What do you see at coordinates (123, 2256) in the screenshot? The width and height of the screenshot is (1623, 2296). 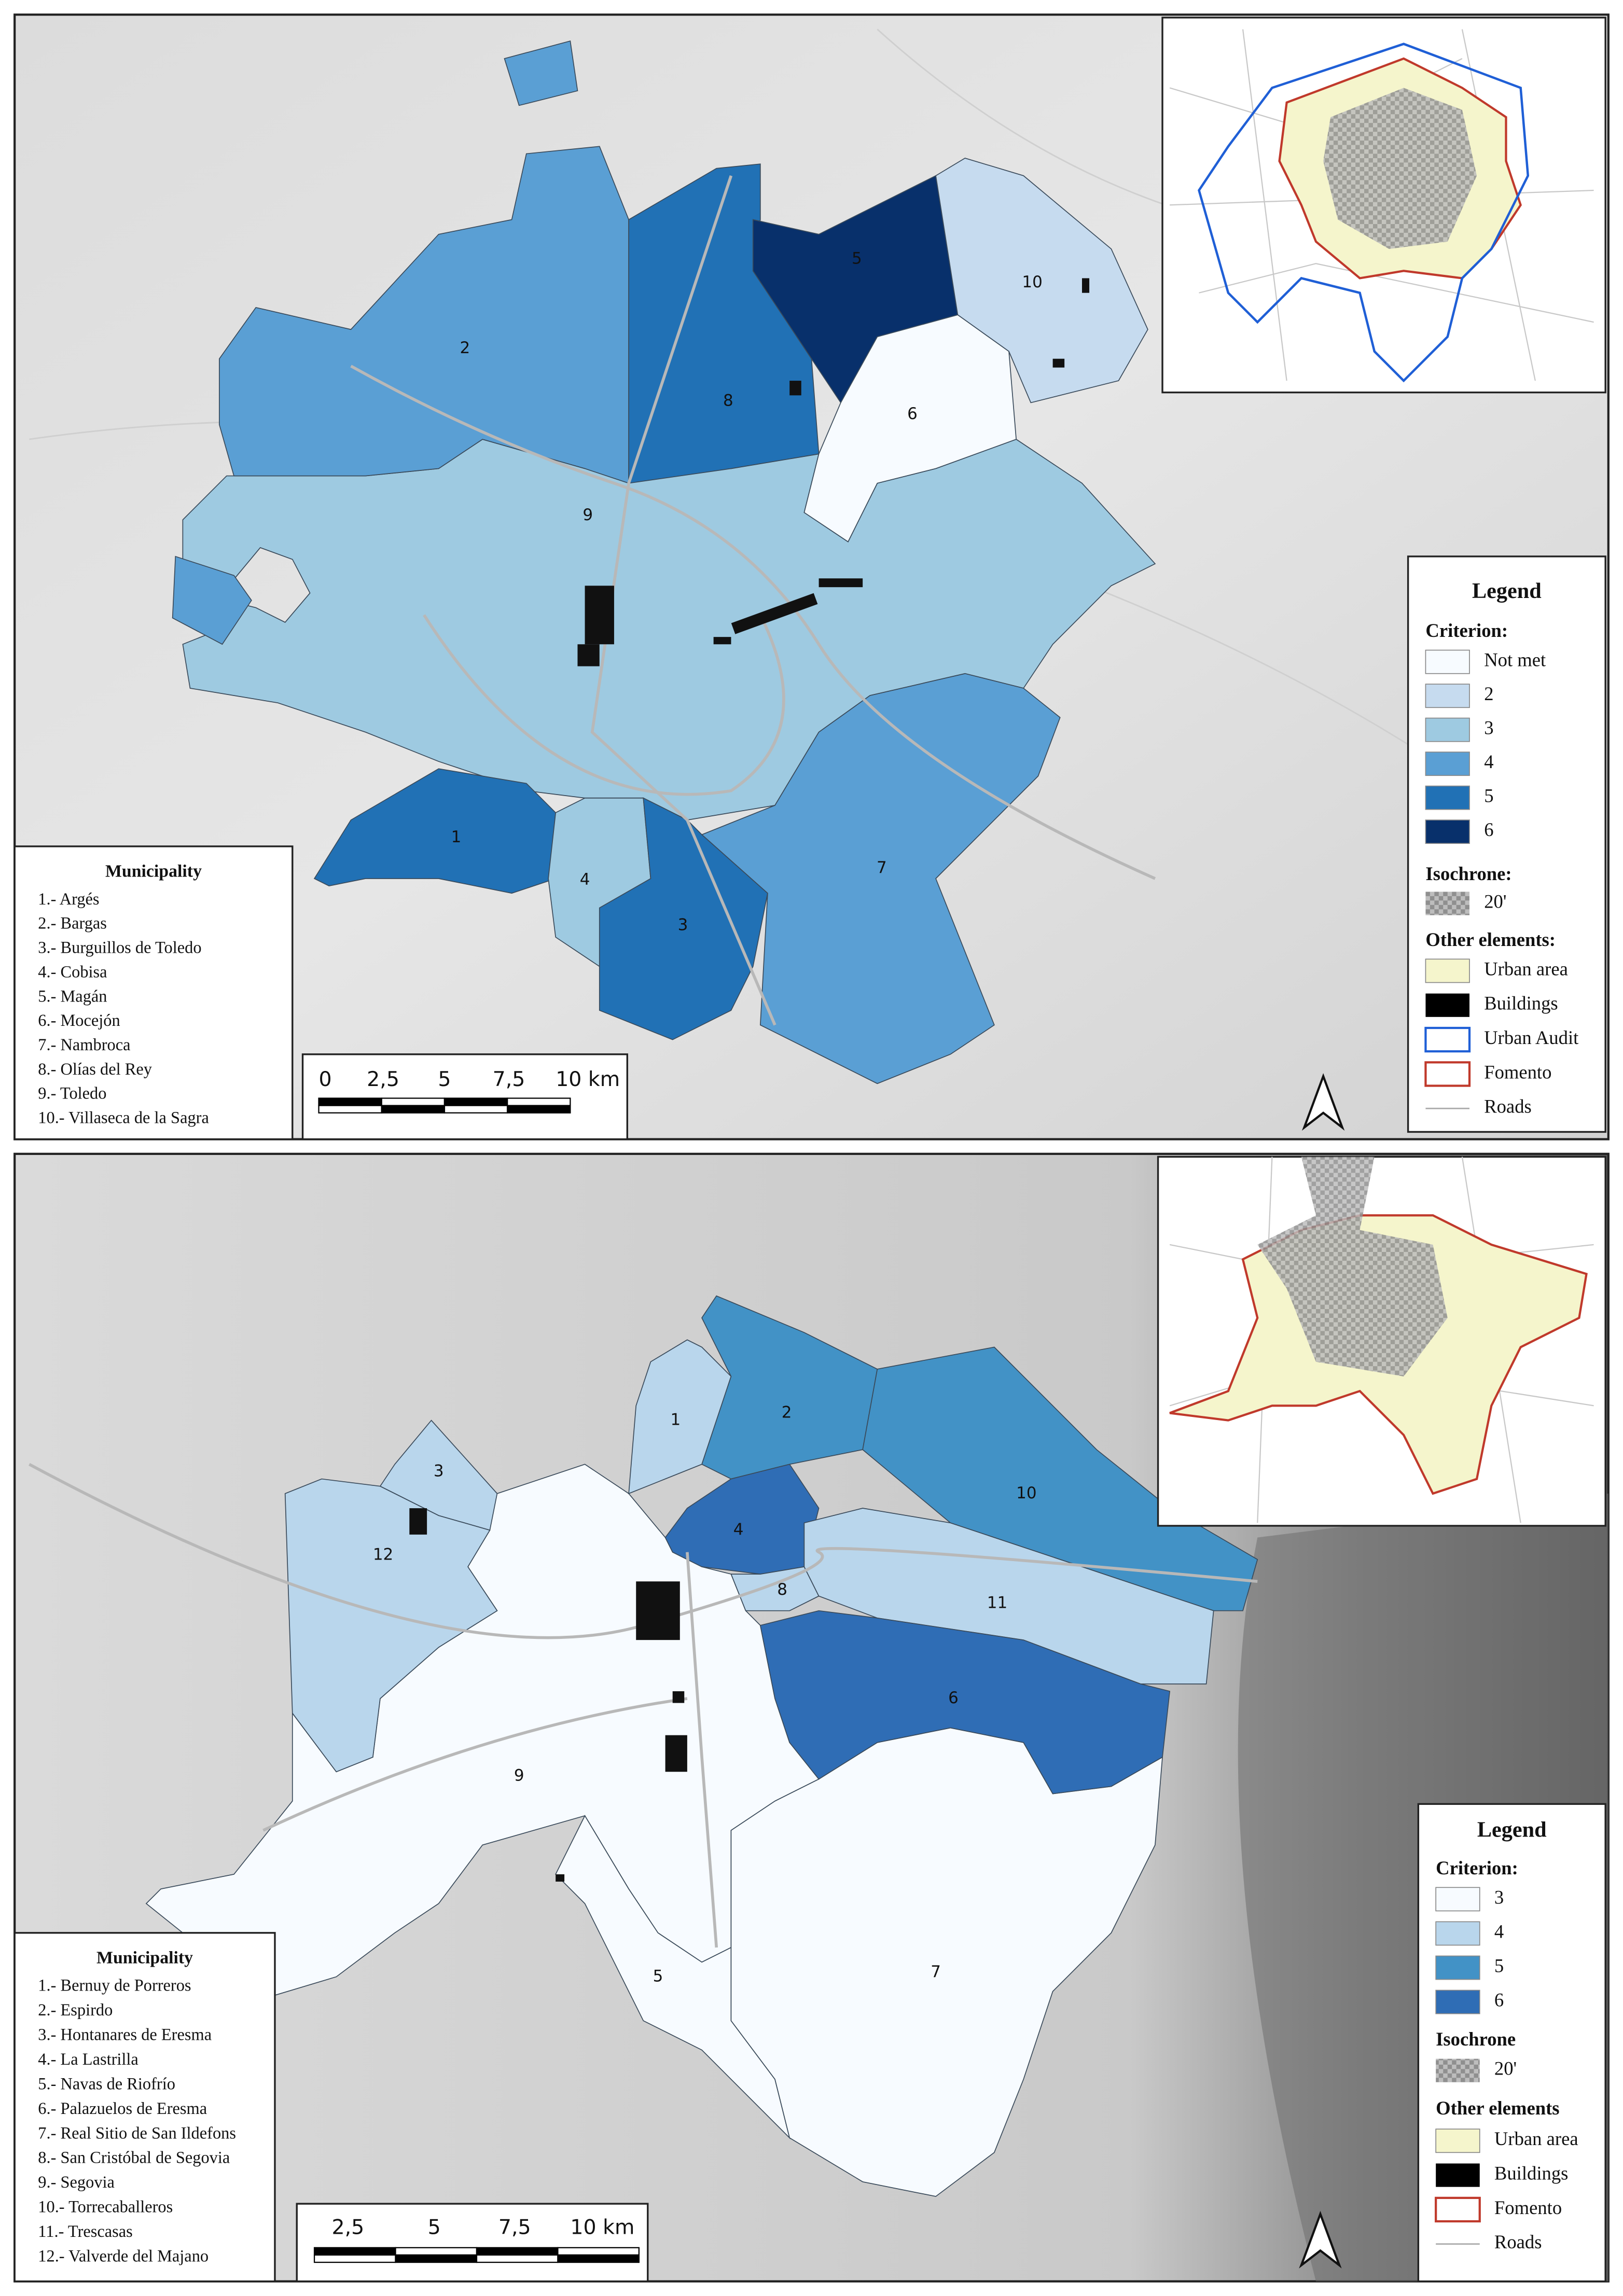 I see `municipality-item: 12.- Valverde del Majano` at bounding box center [123, 2256].